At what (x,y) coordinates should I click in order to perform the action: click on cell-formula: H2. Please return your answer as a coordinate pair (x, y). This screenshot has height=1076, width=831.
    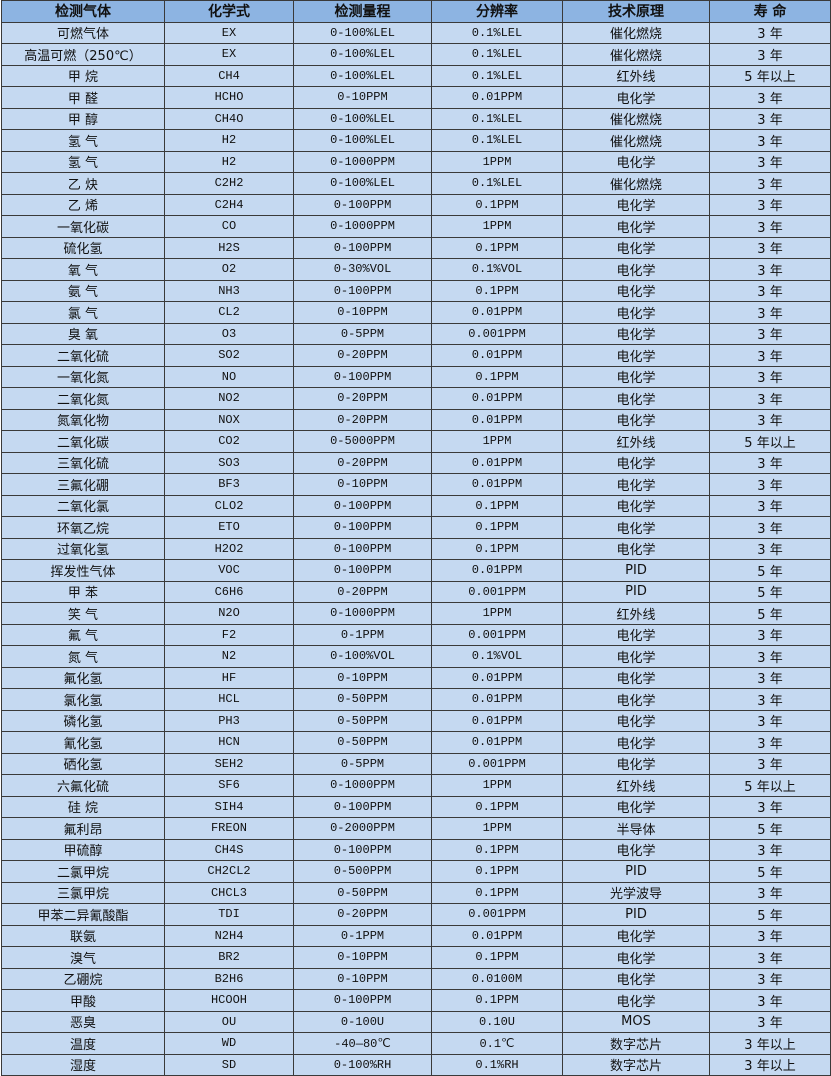
    Looking at the image, I should click on (229, 161).